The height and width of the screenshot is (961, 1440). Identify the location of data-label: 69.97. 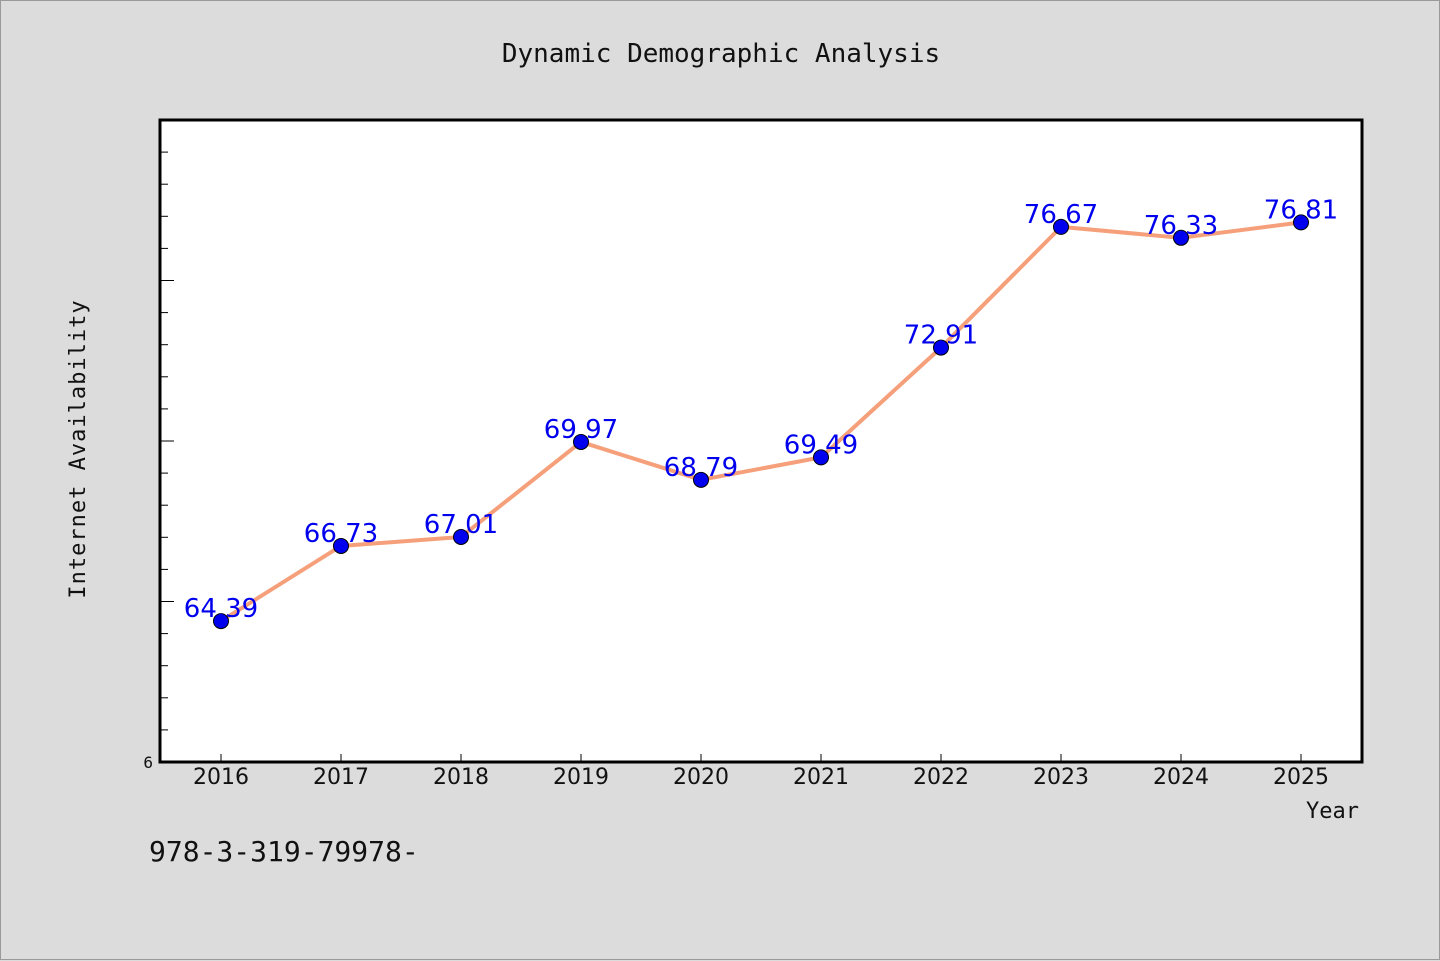
(581, 430).